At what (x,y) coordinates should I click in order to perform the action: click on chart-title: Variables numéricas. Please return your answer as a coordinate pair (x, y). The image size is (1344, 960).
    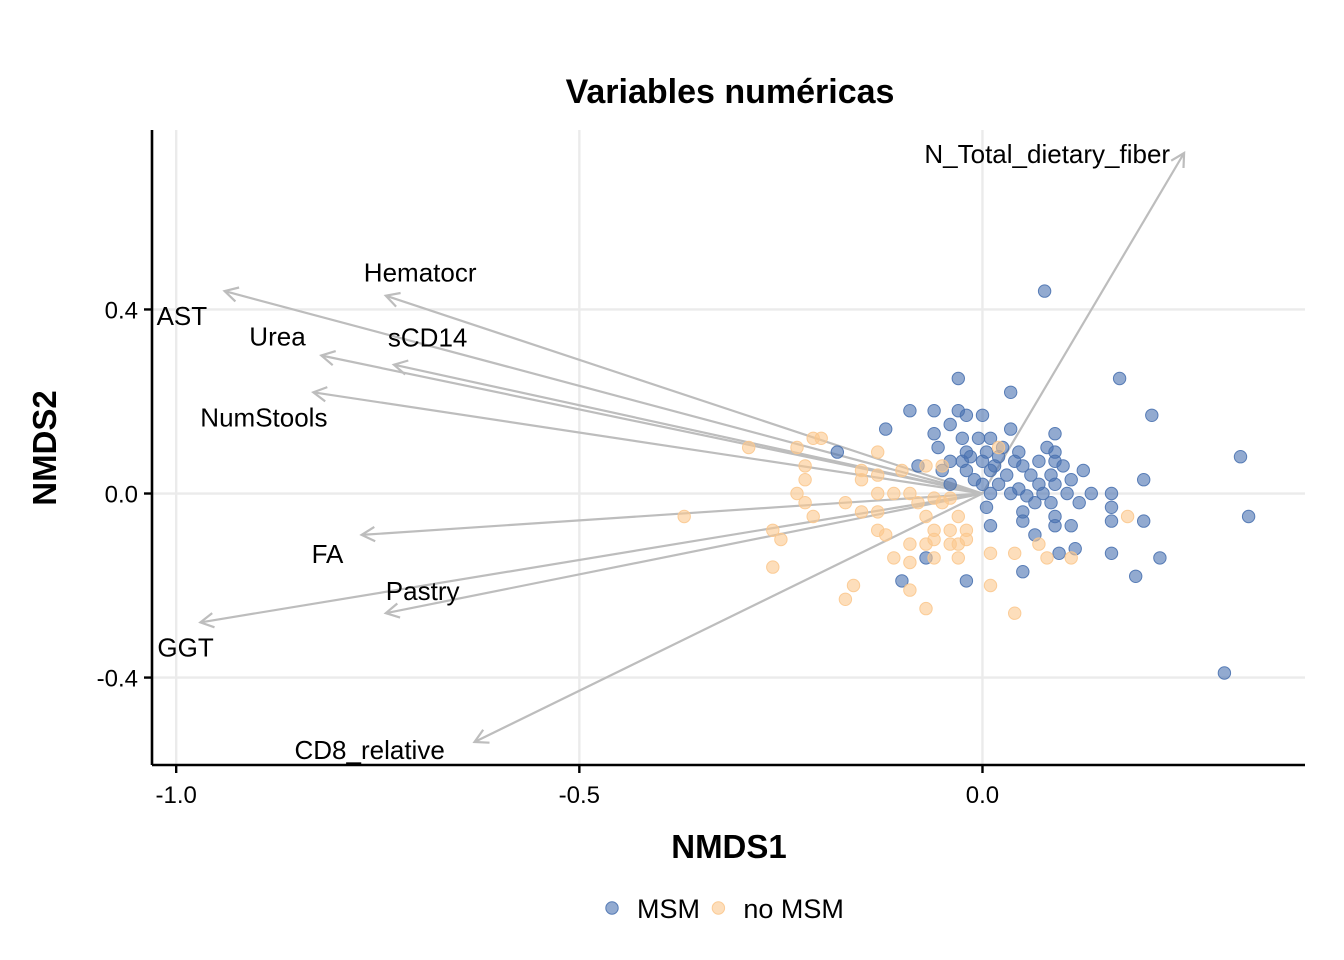
    Looking at the image, I should click on (730, 92).